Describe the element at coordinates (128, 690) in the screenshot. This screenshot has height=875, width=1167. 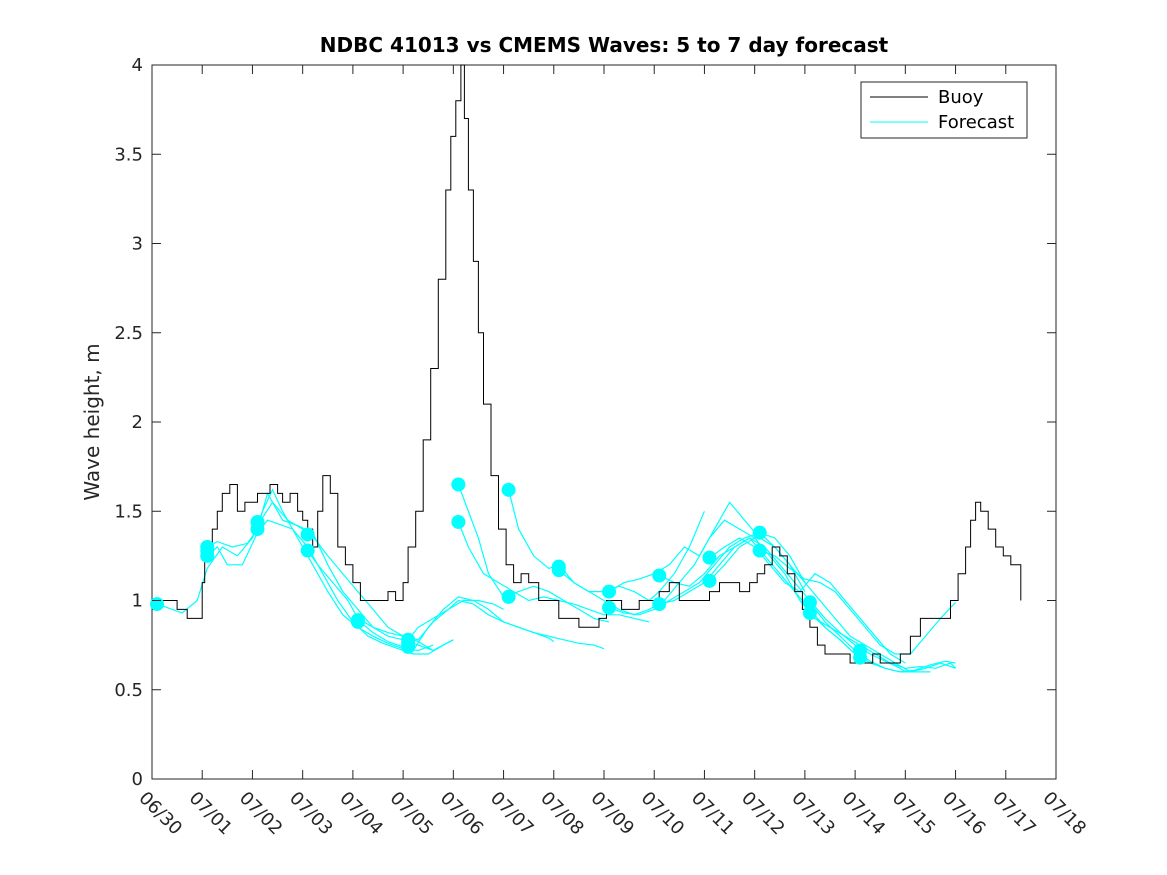
I see `y-tick-label: 0.5` at that location.